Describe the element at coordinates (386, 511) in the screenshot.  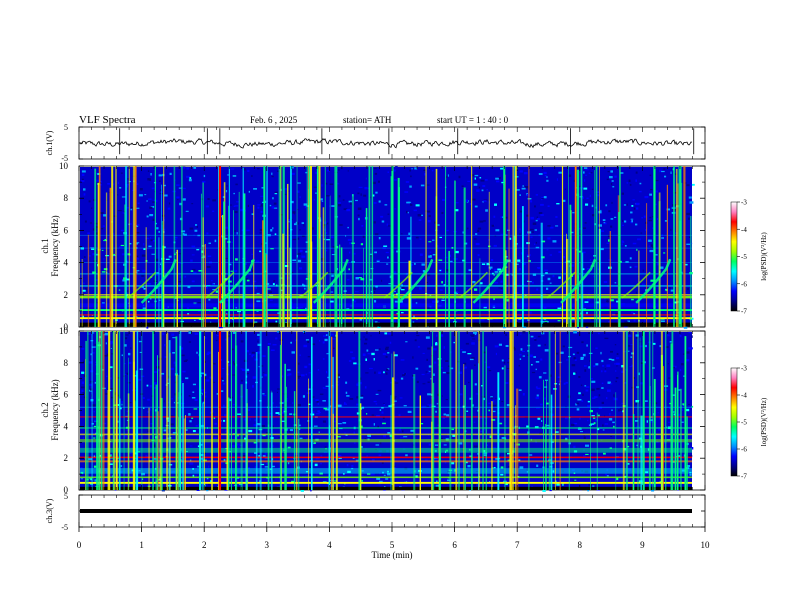
I see `ch3-waveform-trace` at that location.